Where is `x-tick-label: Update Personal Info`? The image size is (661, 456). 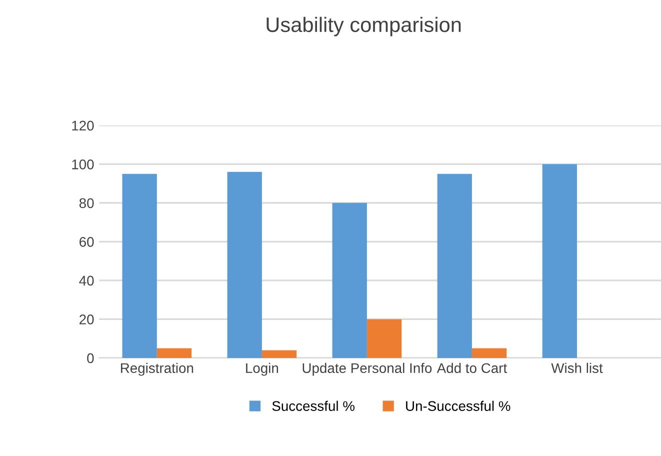
x-tick-label: Update Personal Info is located at coordinates (367, 369).